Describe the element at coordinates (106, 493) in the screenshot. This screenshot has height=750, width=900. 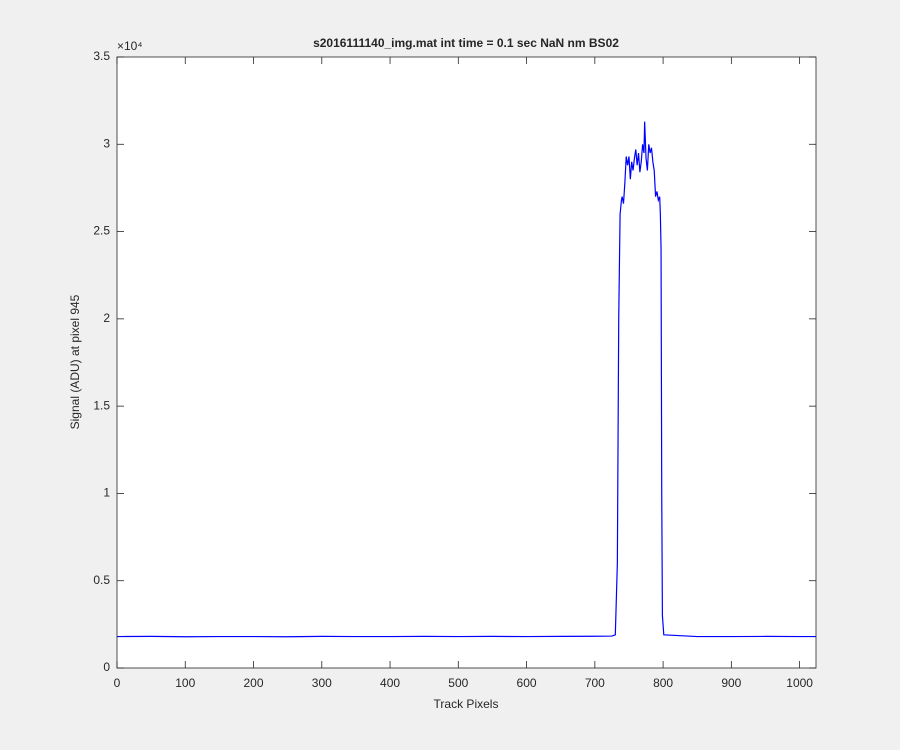
I see `y-tick-label: 1` at that location.